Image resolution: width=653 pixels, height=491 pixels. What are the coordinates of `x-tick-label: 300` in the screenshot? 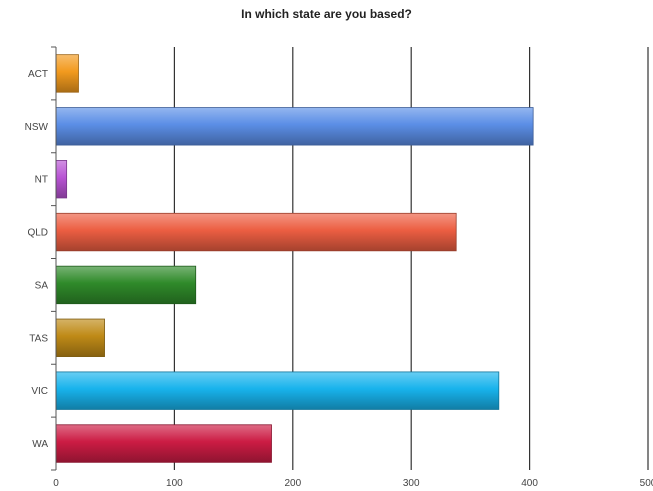 It's located at (411, 483).